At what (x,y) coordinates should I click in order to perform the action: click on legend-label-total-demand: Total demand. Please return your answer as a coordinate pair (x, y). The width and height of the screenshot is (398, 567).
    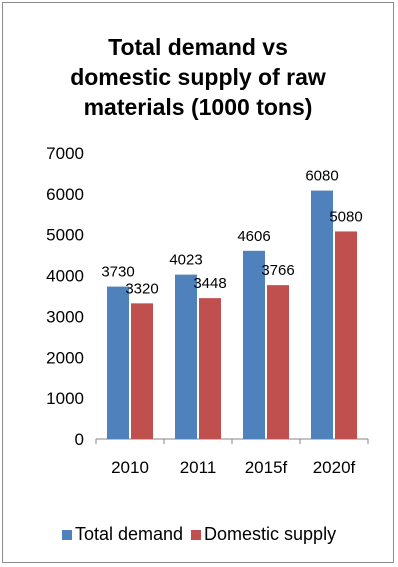
    Looking at the image, I should click on (129, 534).